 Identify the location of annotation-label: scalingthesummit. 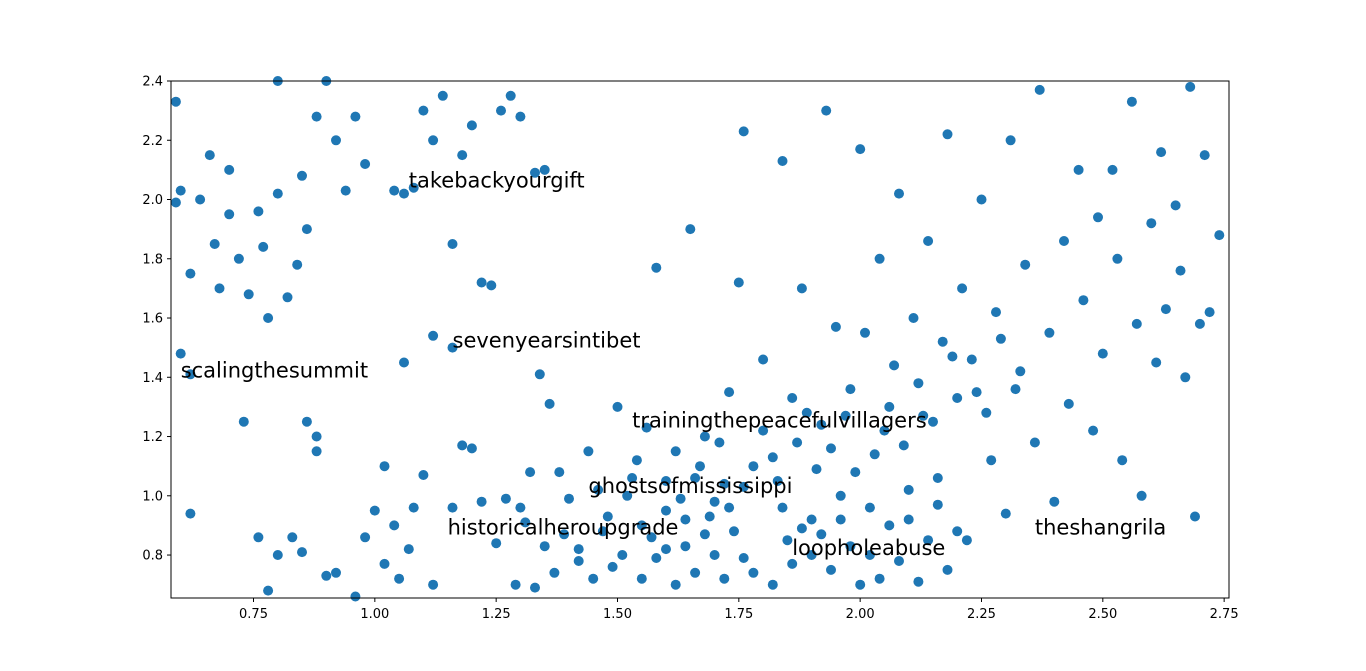
(274, 370).